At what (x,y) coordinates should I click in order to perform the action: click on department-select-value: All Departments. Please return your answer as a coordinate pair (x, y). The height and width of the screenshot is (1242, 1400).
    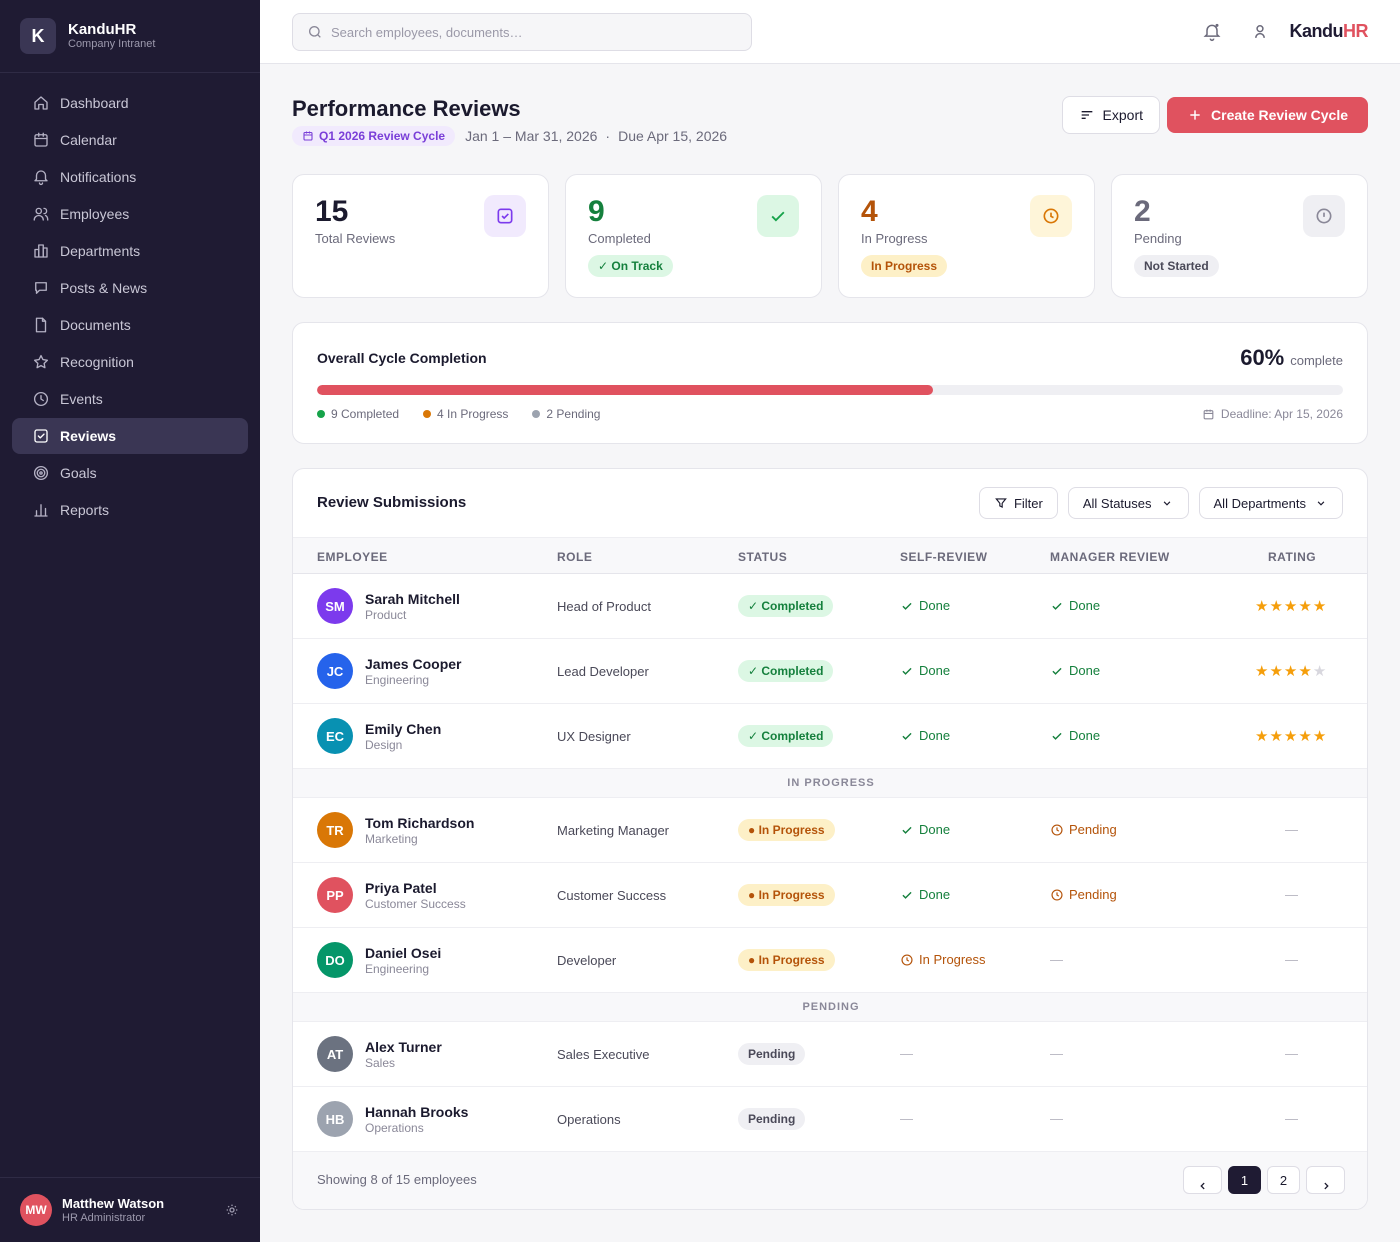
    Looking at the image, I should click on (1259, 503).